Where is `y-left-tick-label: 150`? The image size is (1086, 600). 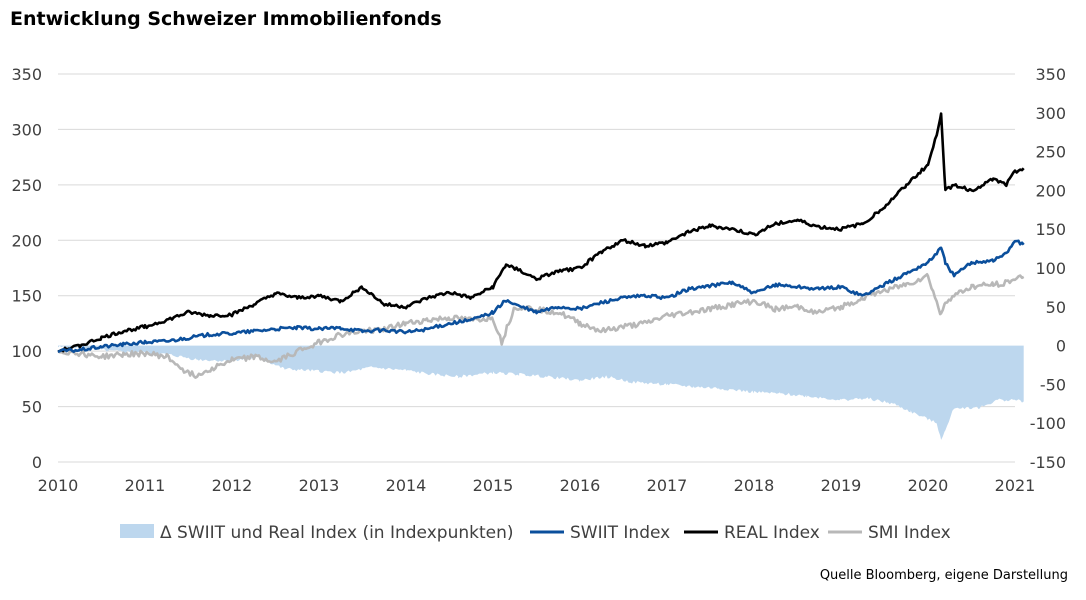
y-left-tick-label: 150 is located at coordinates (26, 296).